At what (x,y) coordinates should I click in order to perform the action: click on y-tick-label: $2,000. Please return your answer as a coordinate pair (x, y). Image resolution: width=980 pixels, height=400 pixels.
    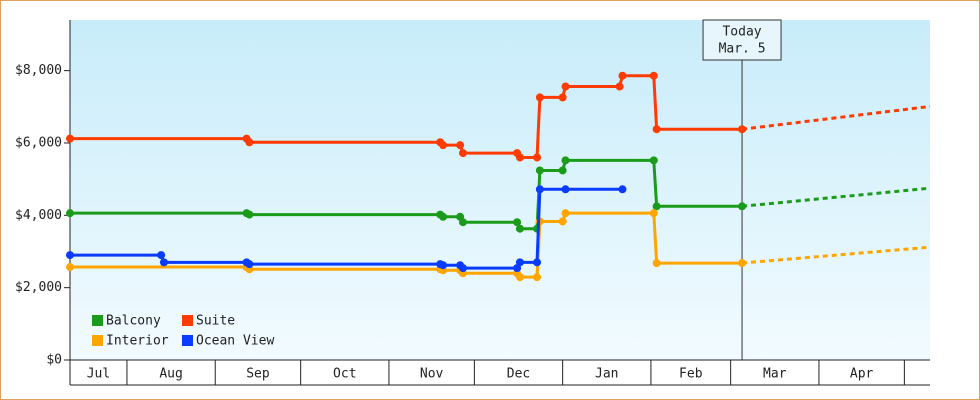
    Looking at the image, I should click on (38, 287).